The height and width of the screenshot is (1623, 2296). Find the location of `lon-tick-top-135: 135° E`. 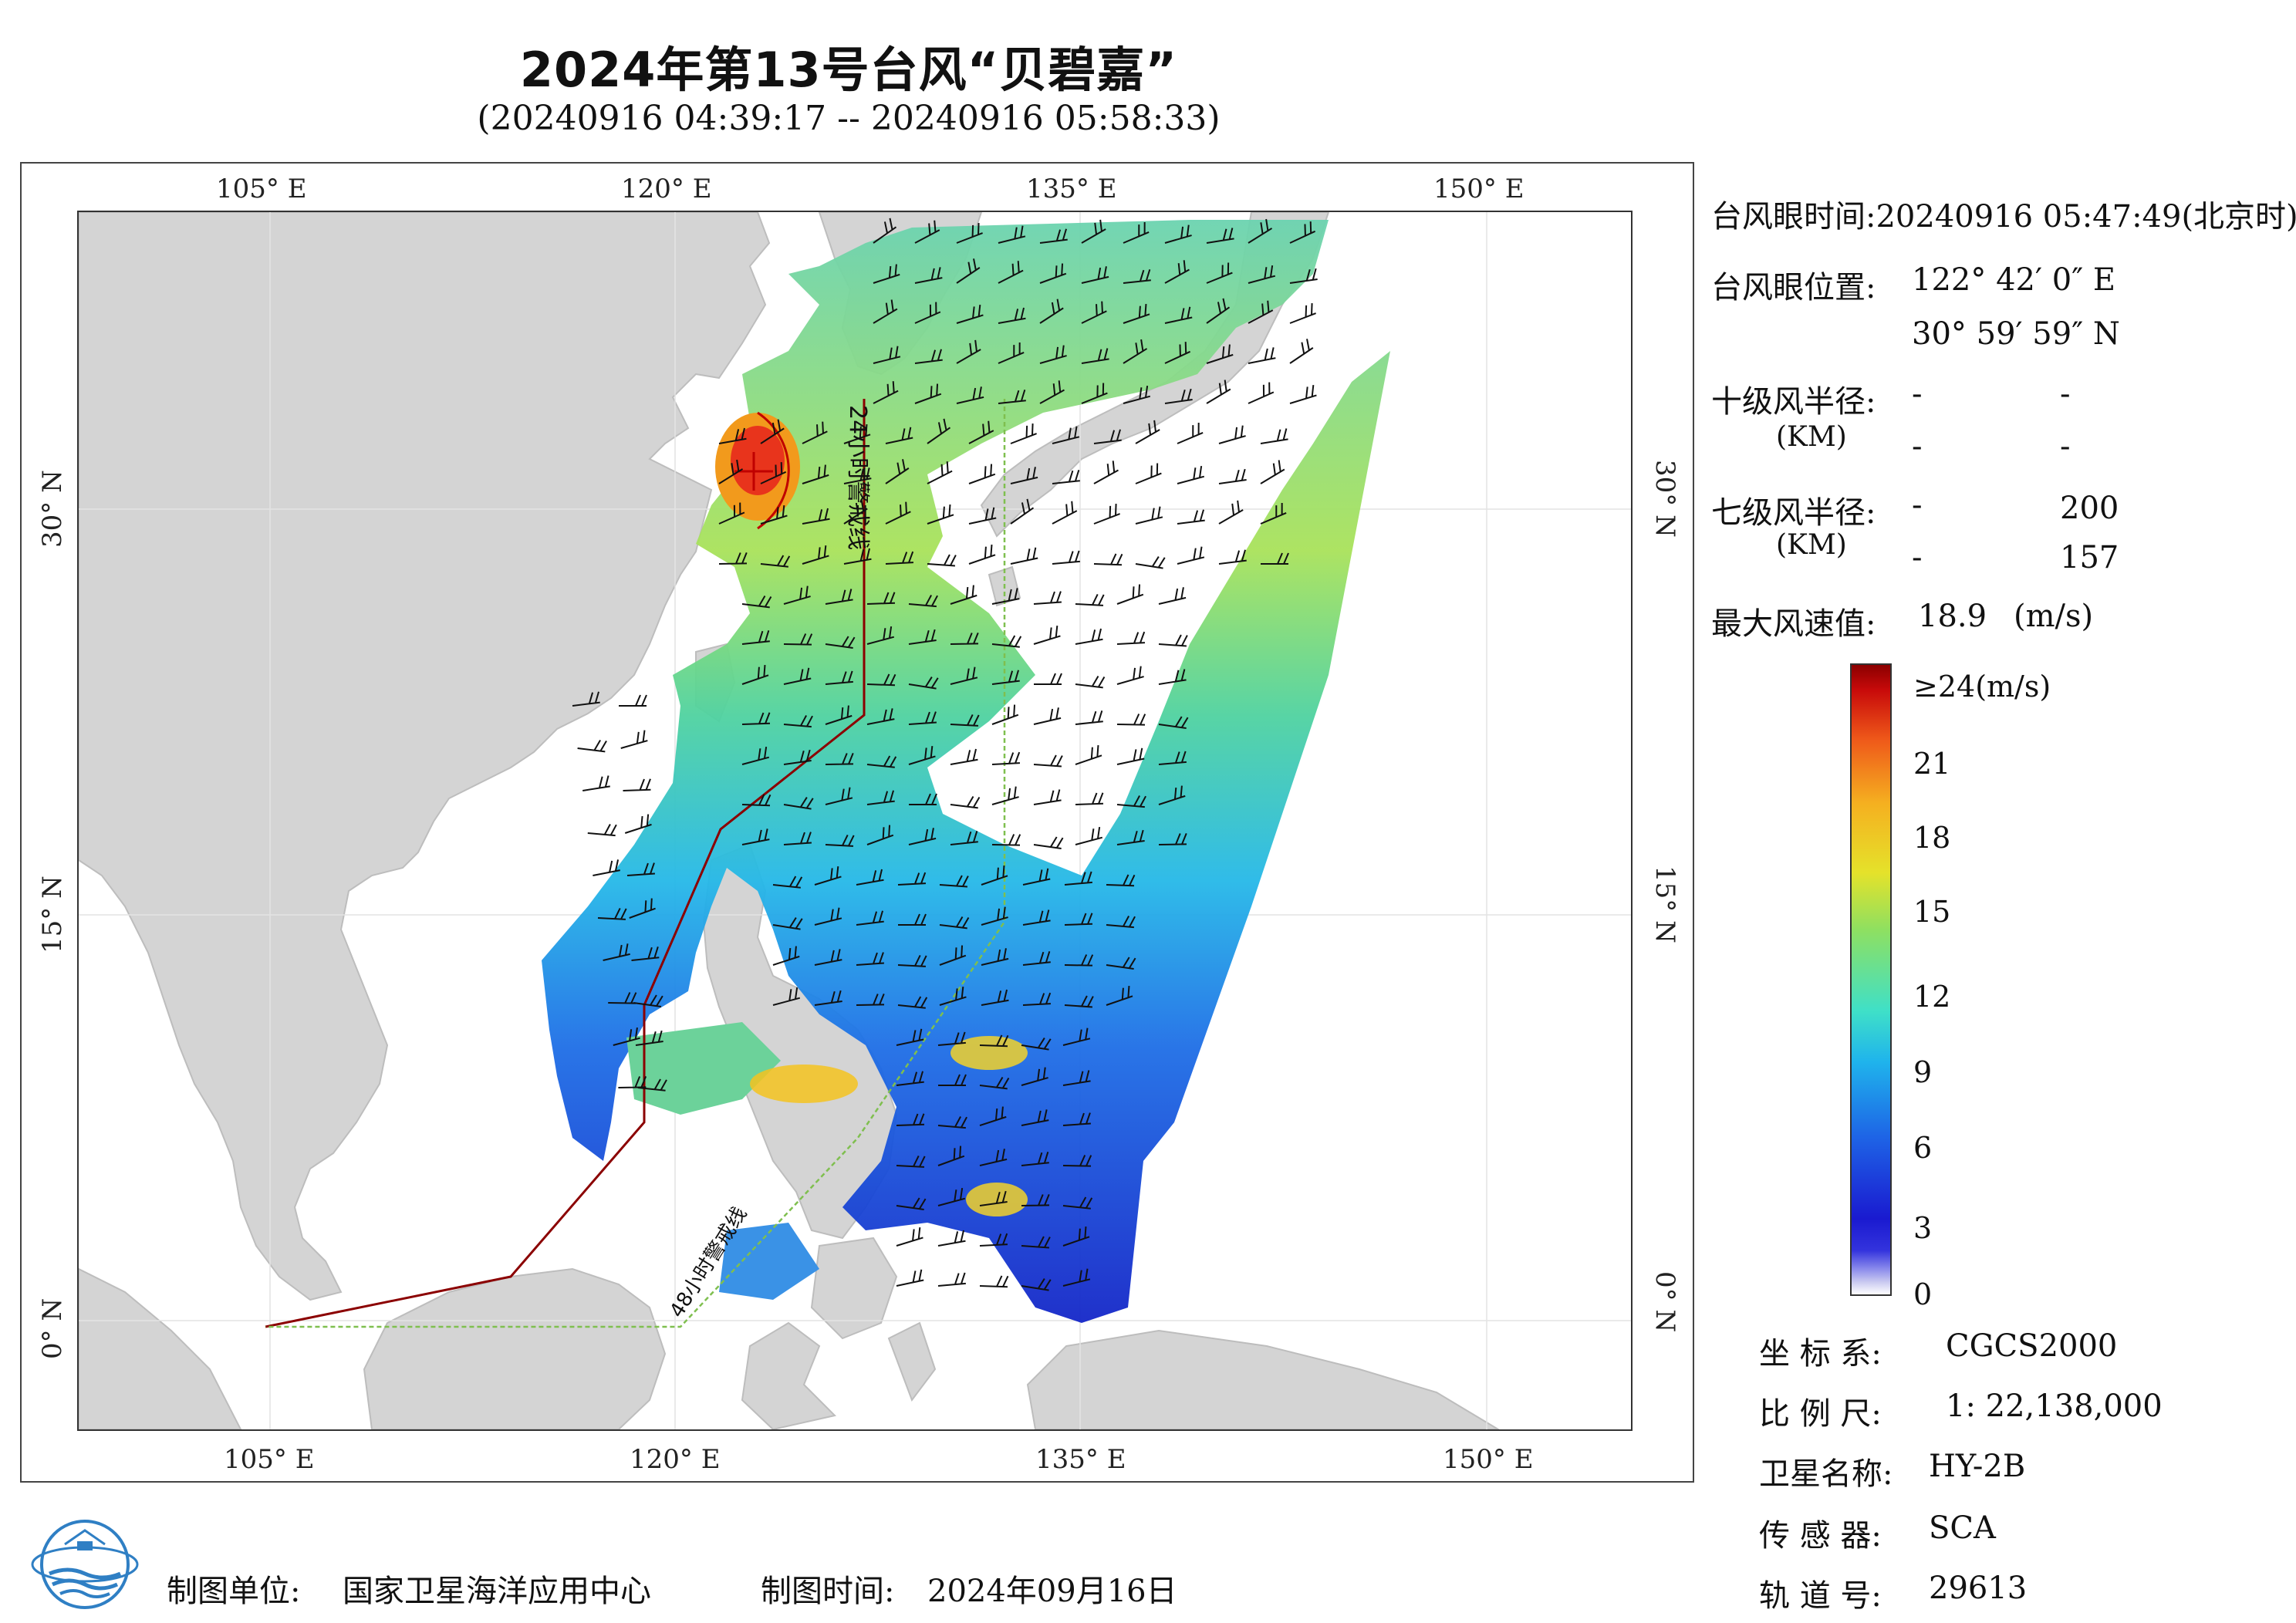

lon-tick-top-135: 135° E is located at coordinates (1071, 189).